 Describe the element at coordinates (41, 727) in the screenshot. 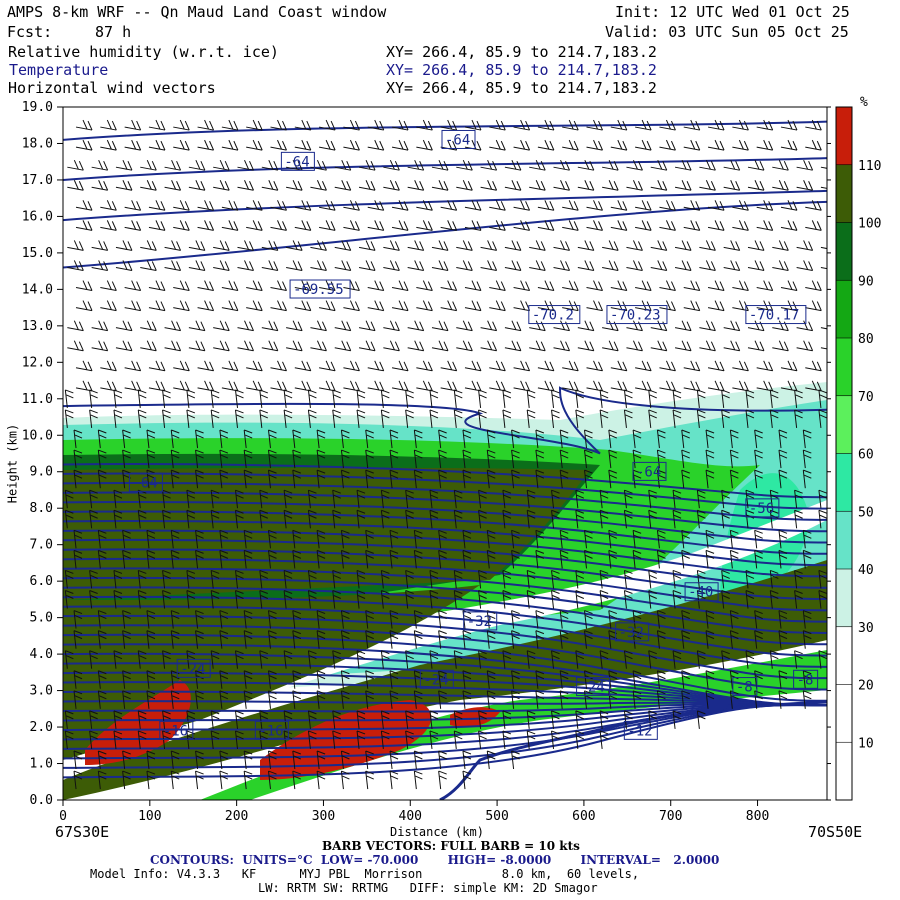

I see `y-tick-label: 2.0` at that location.